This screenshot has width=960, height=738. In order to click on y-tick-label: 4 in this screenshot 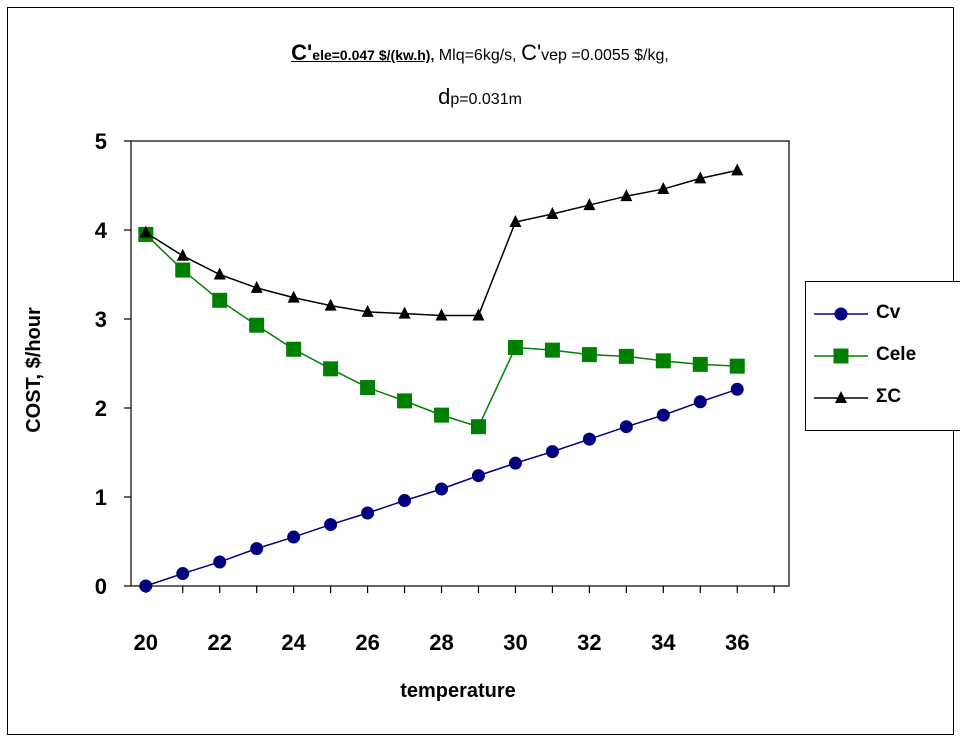, I will do `click(101, 230)`.